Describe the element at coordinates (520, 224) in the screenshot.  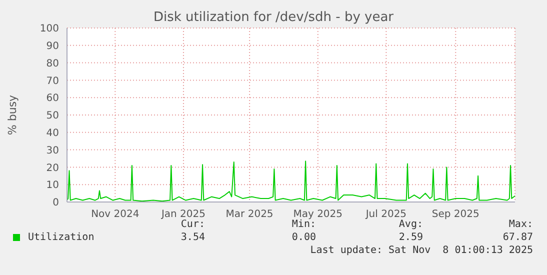
I see `text: Max:` at that location.